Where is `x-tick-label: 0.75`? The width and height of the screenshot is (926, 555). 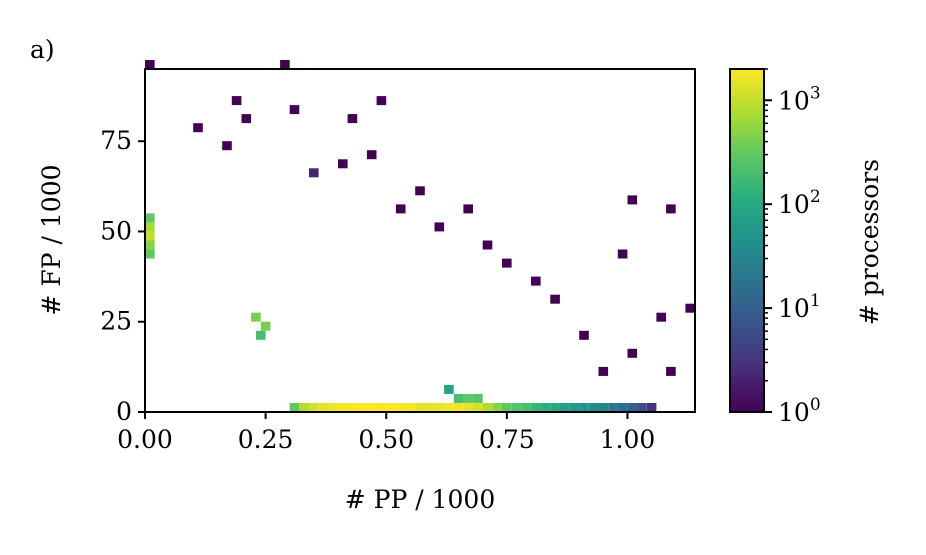
x-tick-label: 0.75 is located at coordinates (507, 439).